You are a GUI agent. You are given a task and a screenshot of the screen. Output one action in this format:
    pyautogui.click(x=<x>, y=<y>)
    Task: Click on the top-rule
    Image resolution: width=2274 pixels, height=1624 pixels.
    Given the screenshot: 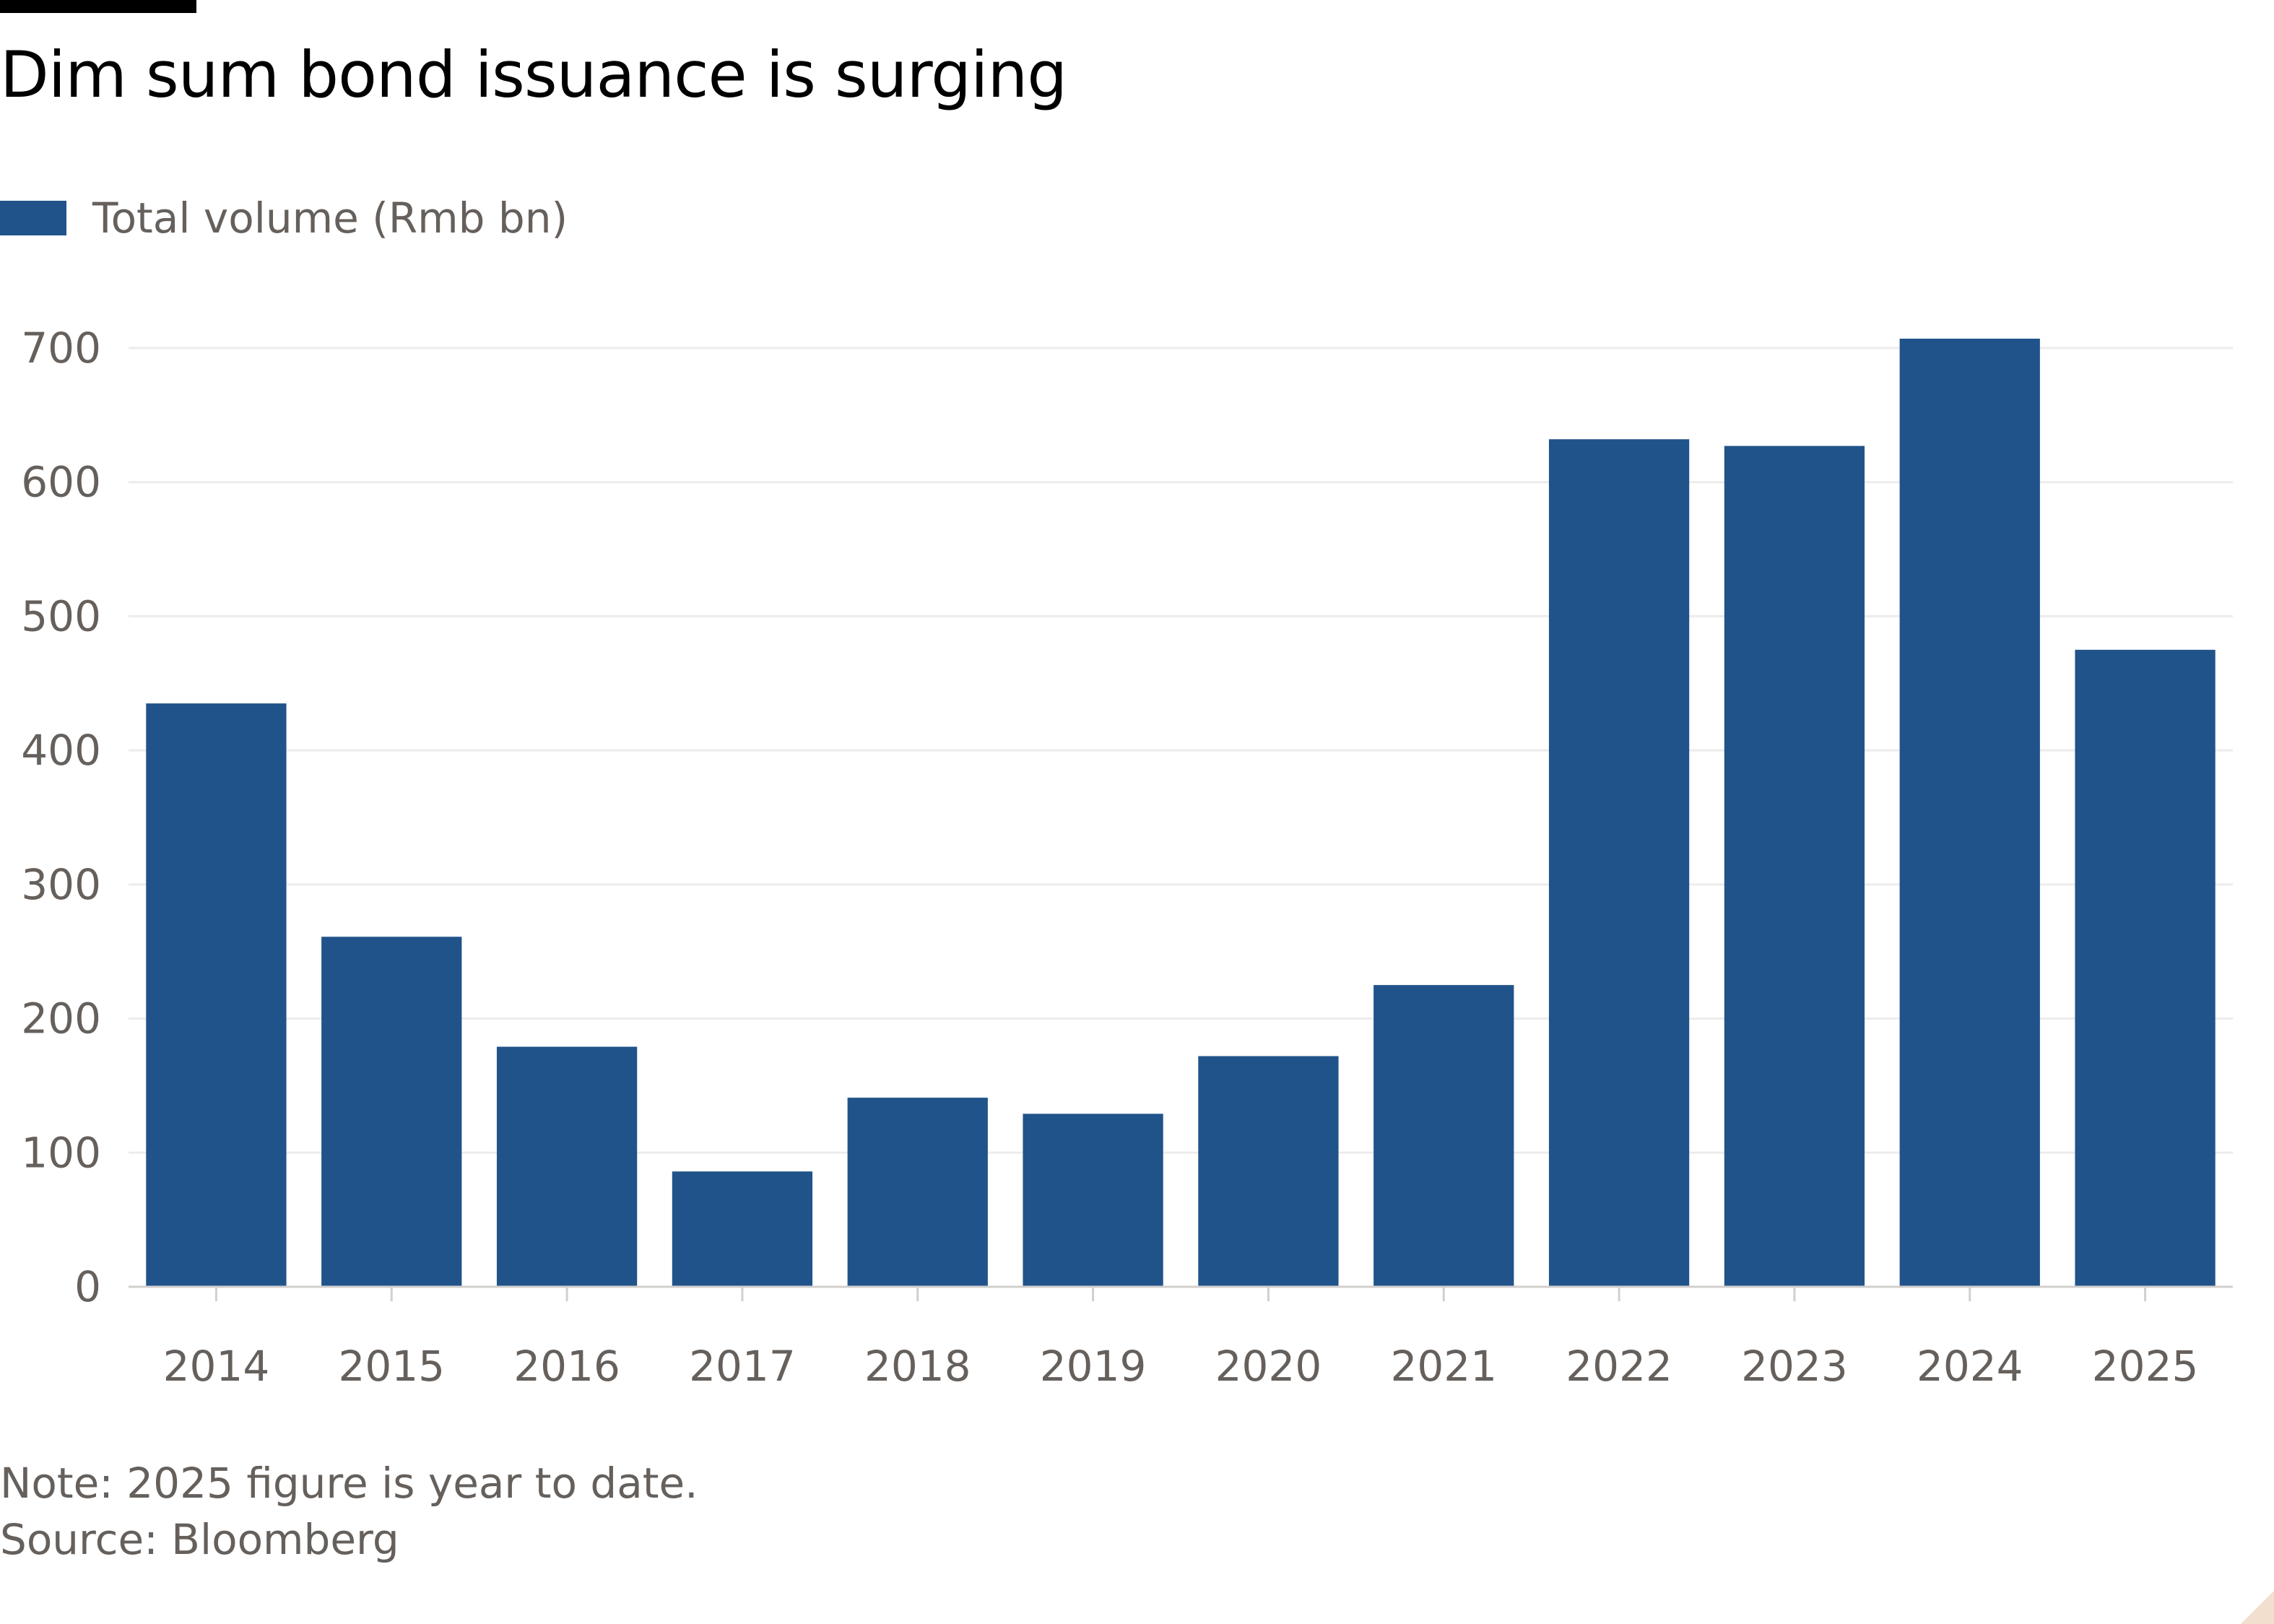 What is the action you would take?
    pyautogui.click(x=98, y=6)
    